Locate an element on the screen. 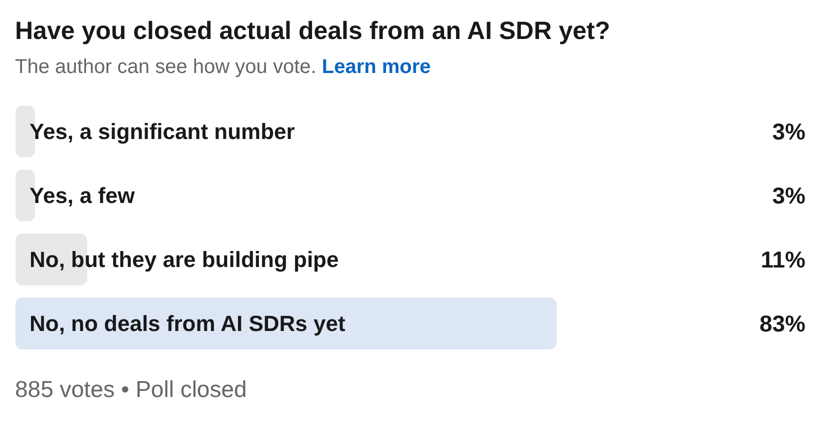  y-tick-label: No, but they are building pipe is located at coordinates (184, 259).